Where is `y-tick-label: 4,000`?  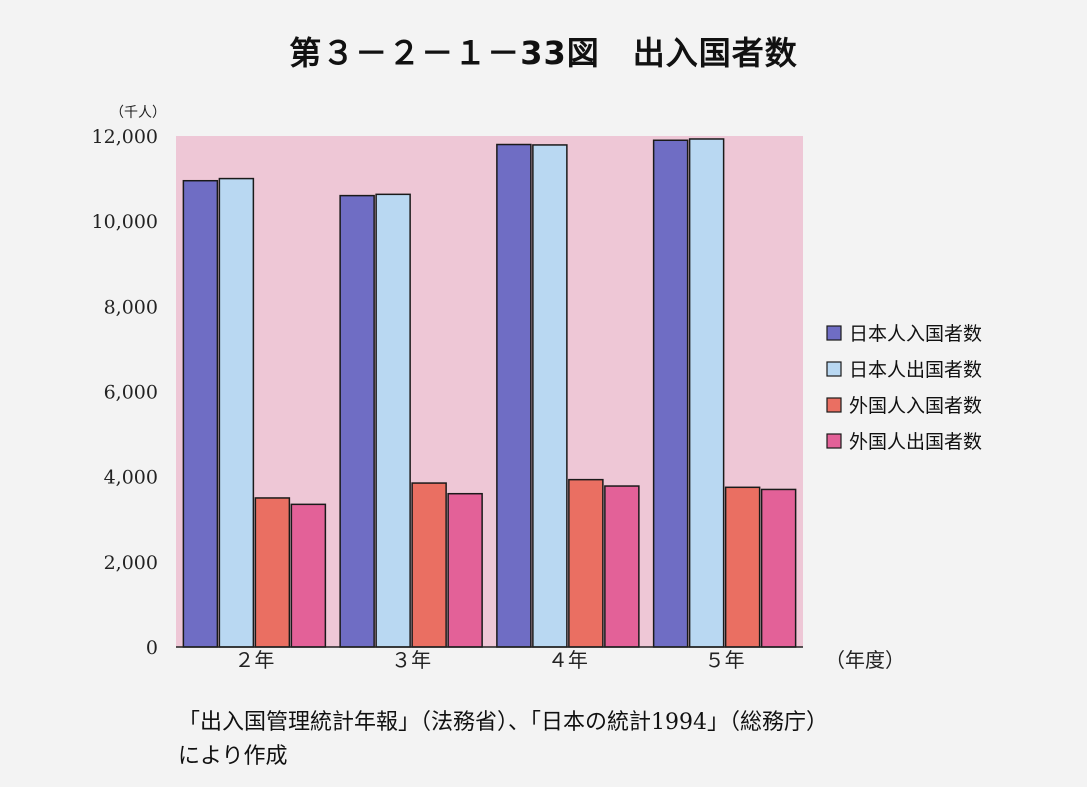 y-tick-label: 4,000 is located at coordinates (131, 478).